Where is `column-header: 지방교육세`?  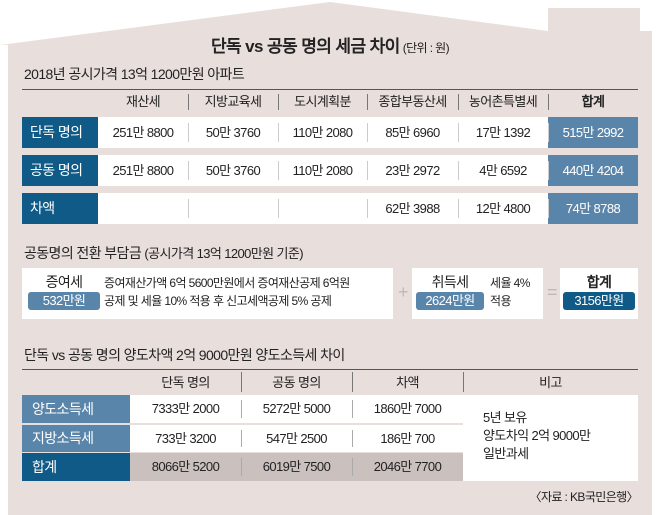 column-header: 지방교육세 is located at coordinates (233, 101).